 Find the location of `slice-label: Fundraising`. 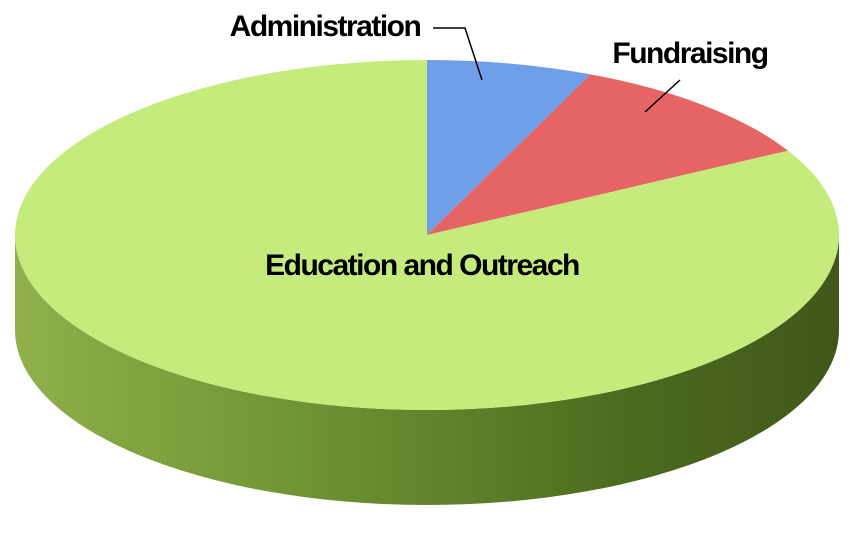

slice-label: Fundraising is located at coordinates (689, 53).